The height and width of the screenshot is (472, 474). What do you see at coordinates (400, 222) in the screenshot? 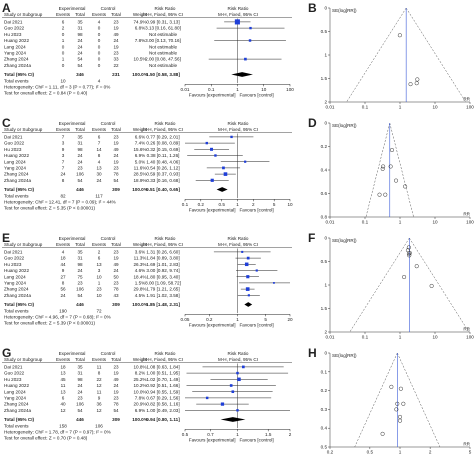
I see `funnel-d-x-tick-label: 1` at bounding box center [400, 222].